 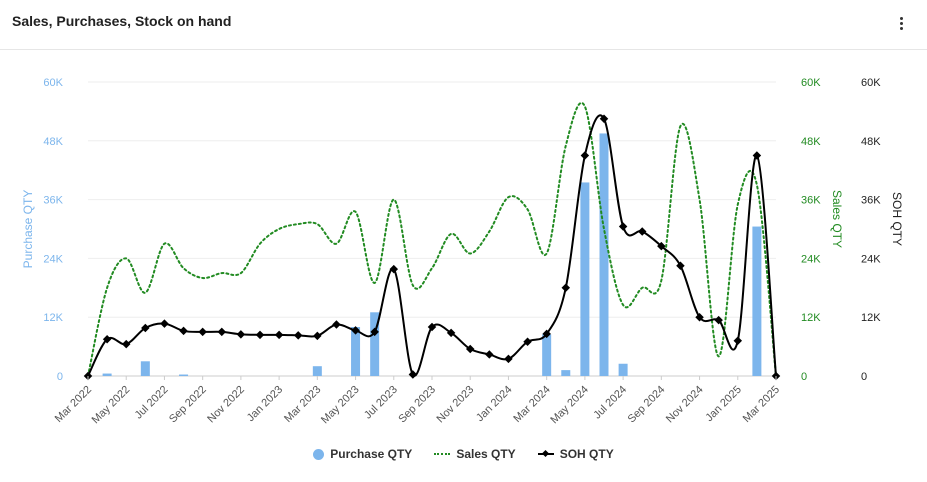 I want to click on soh-axis-tick: 60K, so click(x=871, y=83).